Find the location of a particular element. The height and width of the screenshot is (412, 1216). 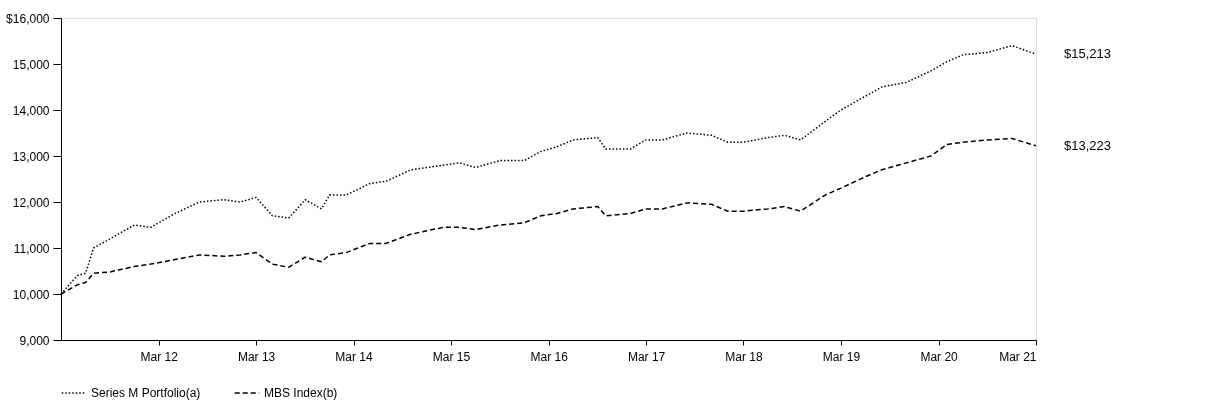

x-tick-label: Mar 19 is located at coordinates (841, 356).